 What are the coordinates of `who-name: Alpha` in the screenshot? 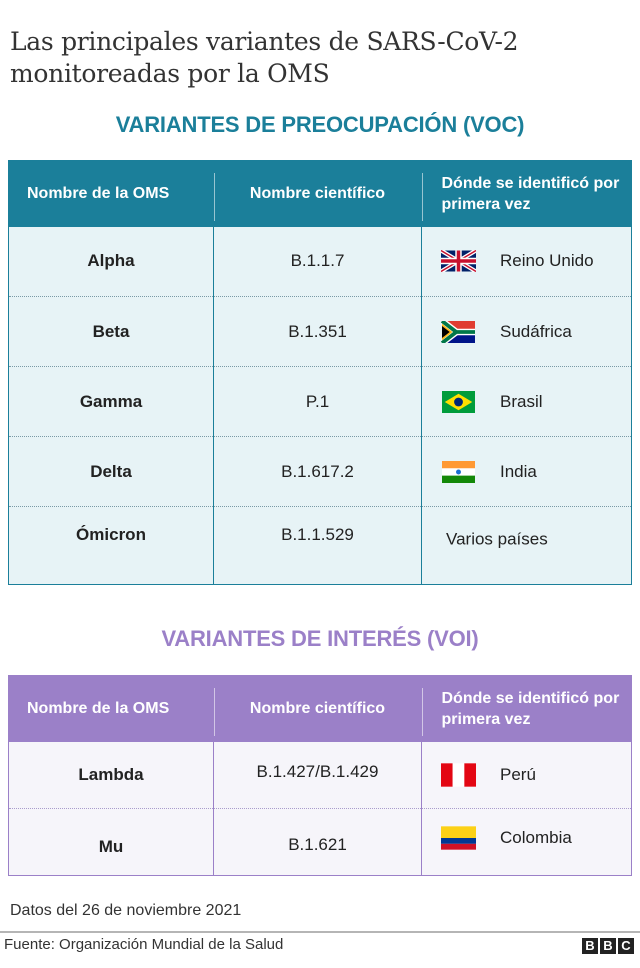 It's located at (111, 261).